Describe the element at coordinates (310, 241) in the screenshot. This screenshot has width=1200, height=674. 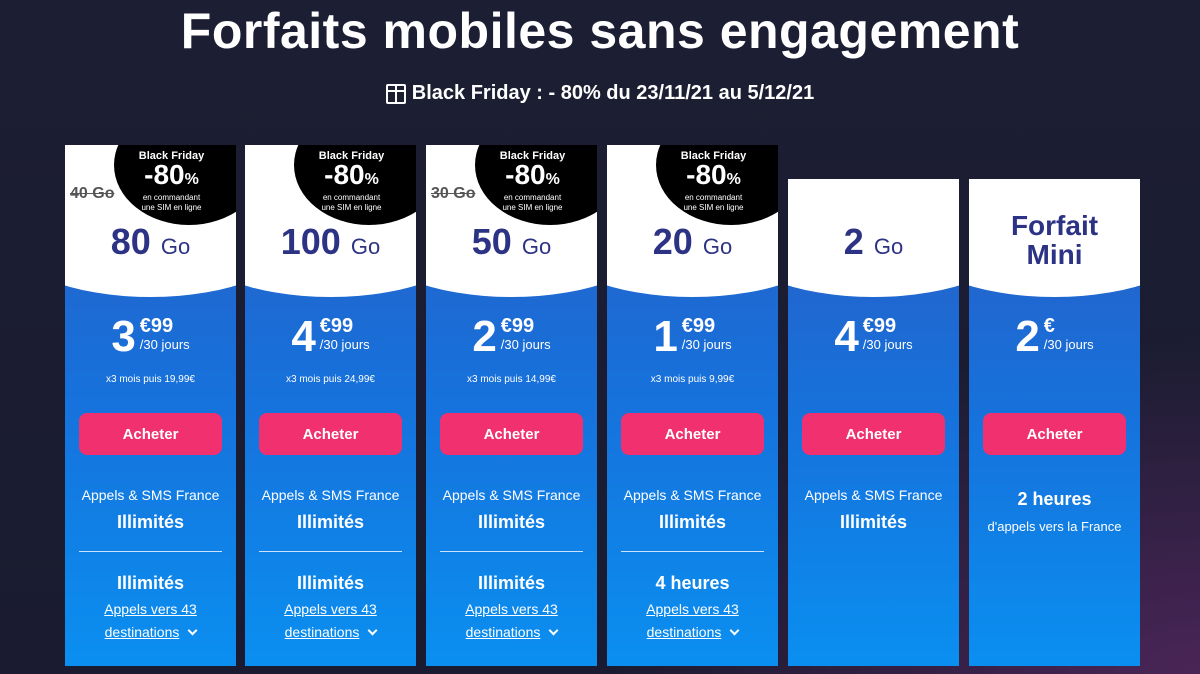
I see `plan-text: 100` at that location.